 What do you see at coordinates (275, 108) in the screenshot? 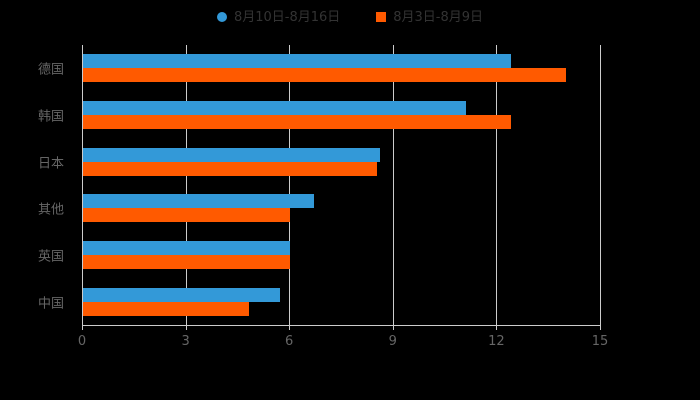
I see `bar-韩国-series-0` at bounding box center [275, 108].